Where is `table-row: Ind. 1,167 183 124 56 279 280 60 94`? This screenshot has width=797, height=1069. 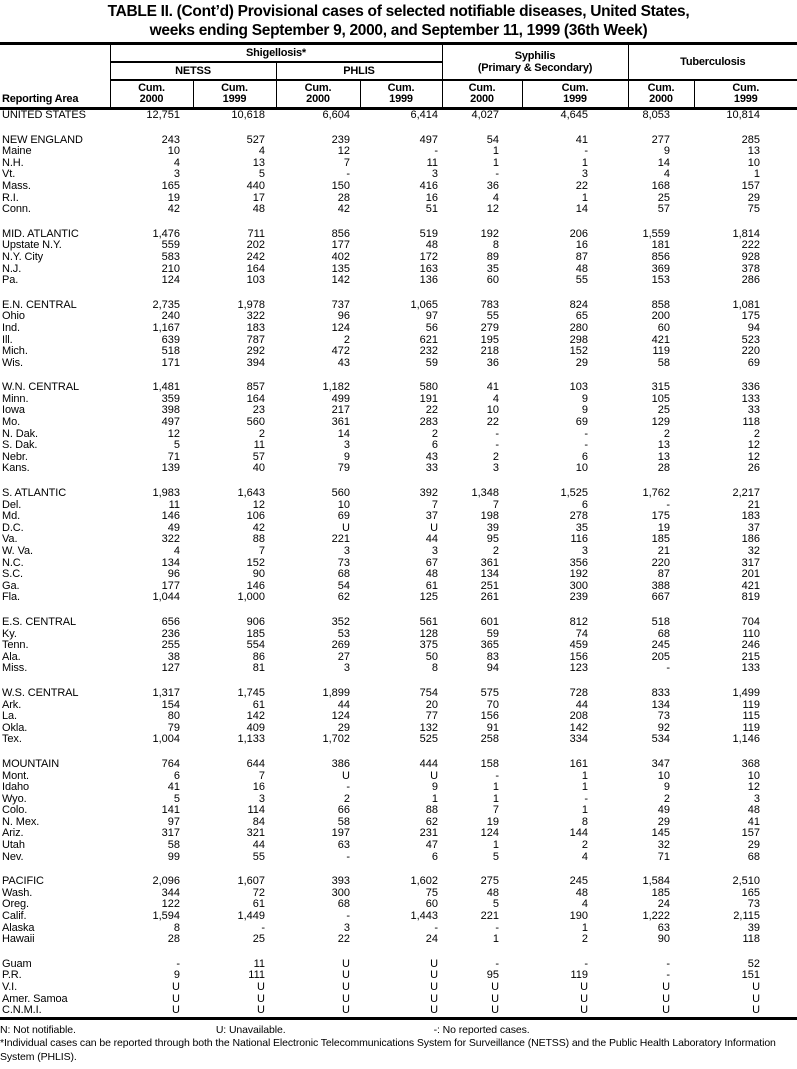
table-row: Ind. 1,167 183 124 56 279 280 60 94 is located at coordinates (398, 329).